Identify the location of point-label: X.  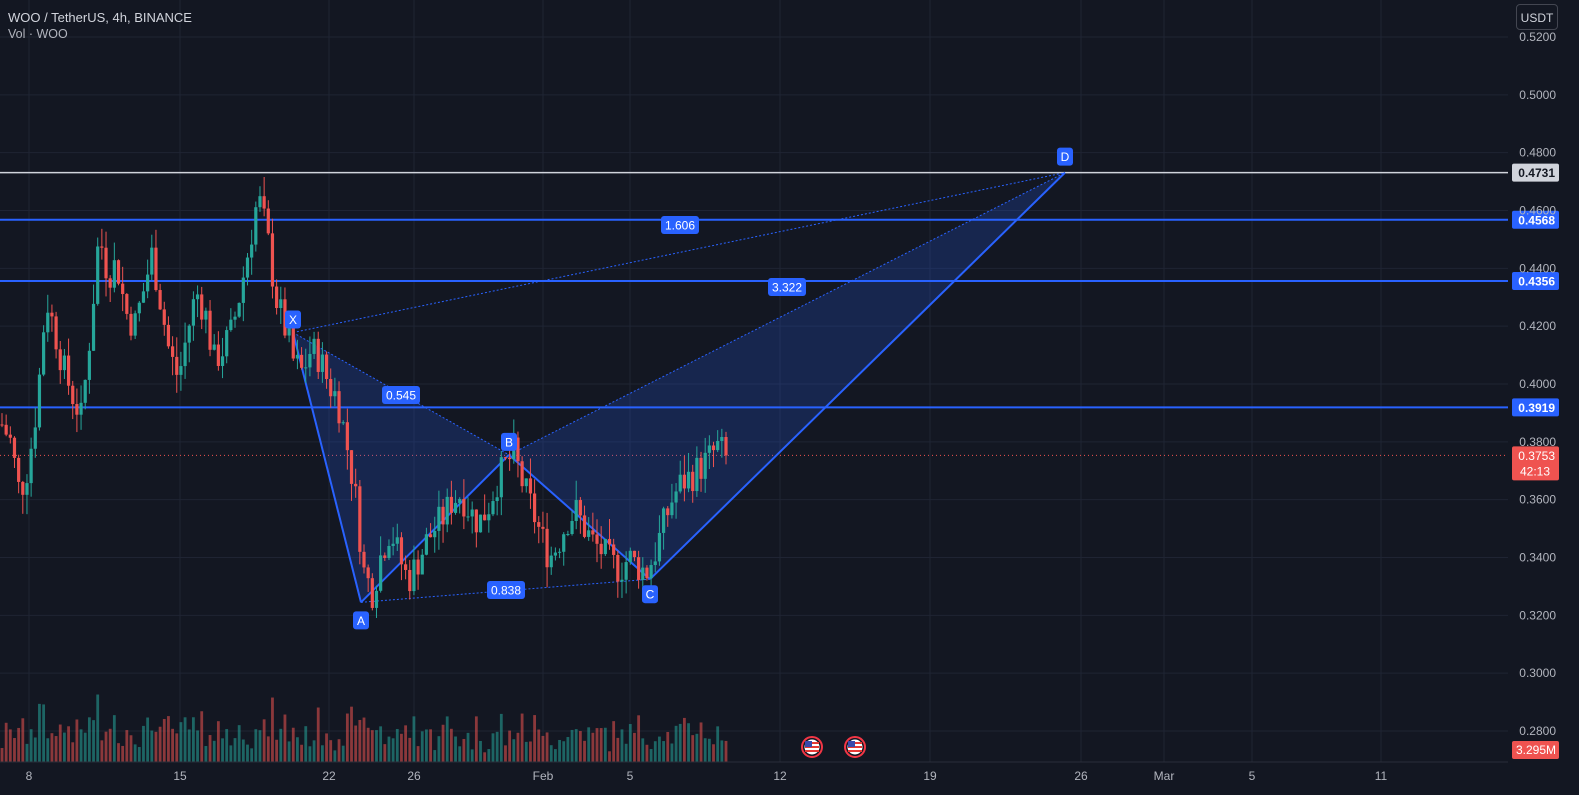
(293, 320).